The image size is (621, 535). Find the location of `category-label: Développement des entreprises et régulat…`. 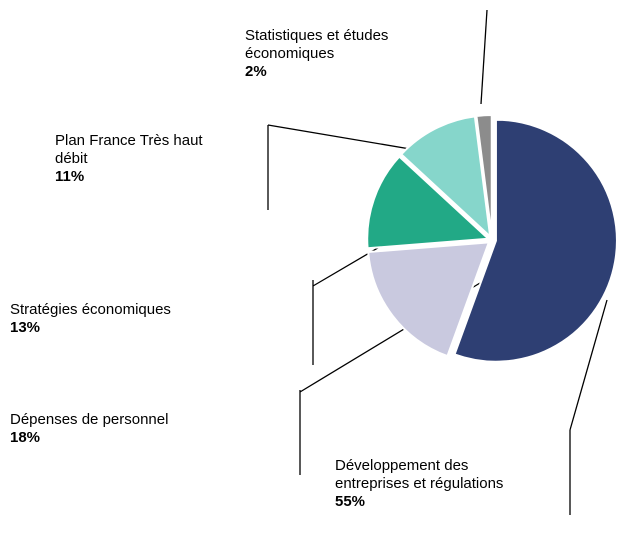

category-label: Développement des entreprises et régulat… is located at coordinates (419, 474).